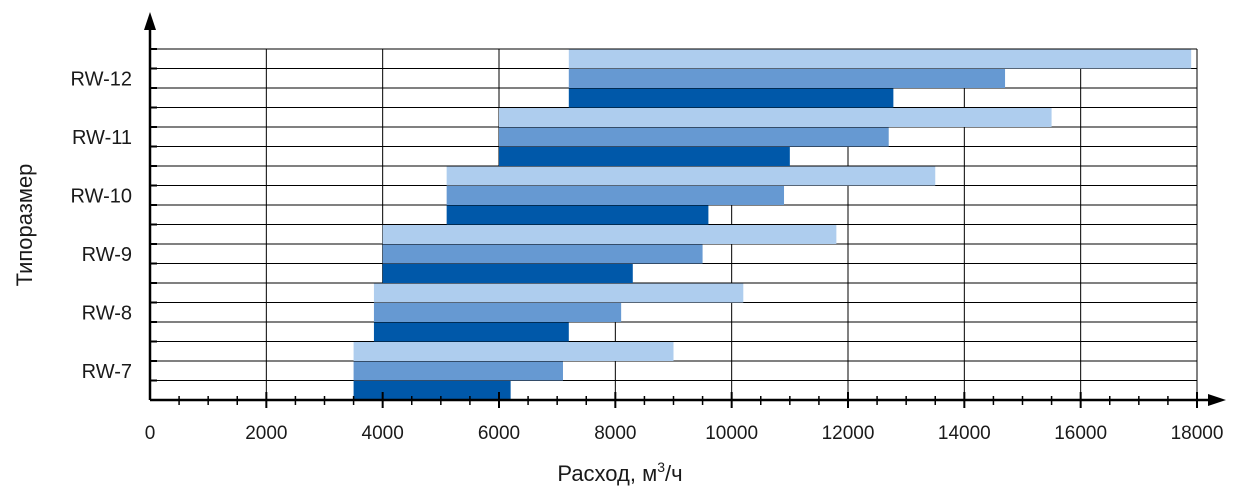 Image resolution: width=1238 pixels, height=486 pixels. What do you see at coordinates (661, 467) in the screenshot?
I see `x-axis-title-sup: 3` at bounding box center [661, 467].